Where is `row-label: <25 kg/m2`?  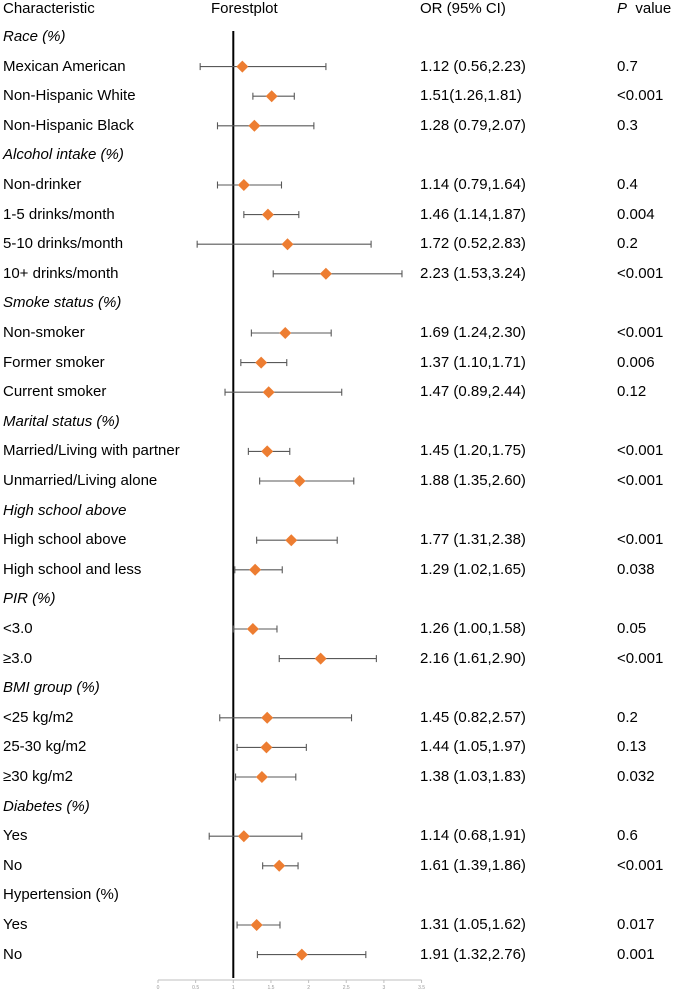 row-label: <25 kg/m2 is located at coordinates (38, 717).